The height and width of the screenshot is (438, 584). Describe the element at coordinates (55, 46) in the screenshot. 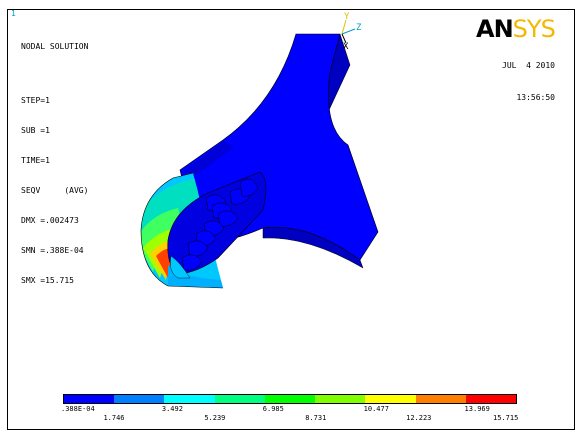

I see `solution-title: NODAL SOLUTION` at that location.